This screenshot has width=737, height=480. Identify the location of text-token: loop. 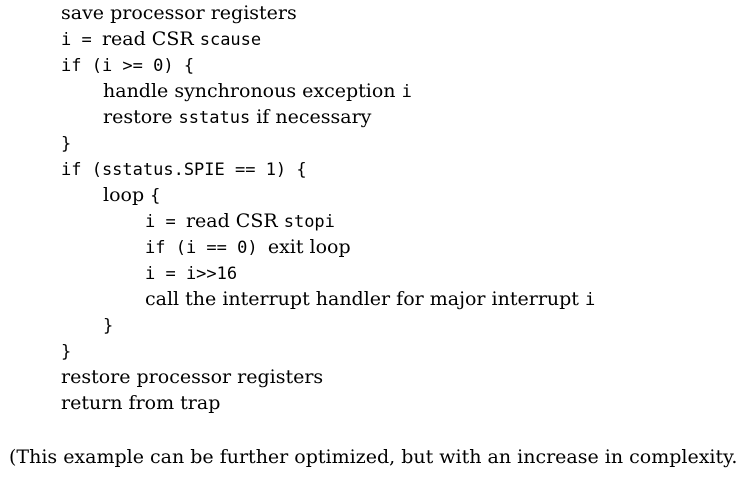
(127, 195).